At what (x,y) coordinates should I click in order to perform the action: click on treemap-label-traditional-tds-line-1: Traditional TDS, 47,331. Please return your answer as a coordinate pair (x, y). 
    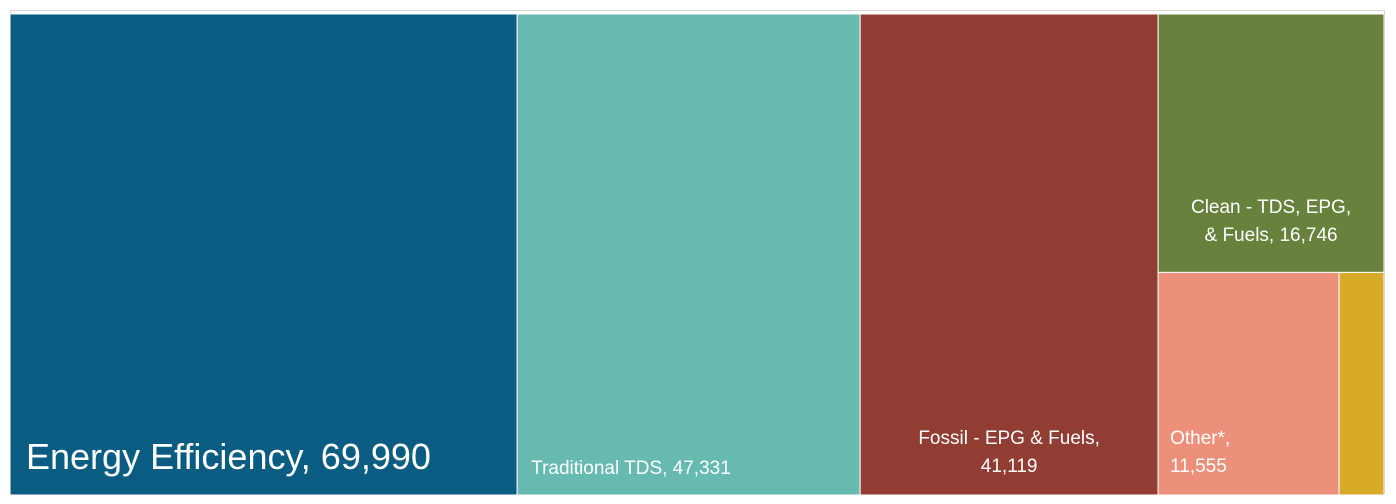
    Looking at the image, I should click on (631, 468).